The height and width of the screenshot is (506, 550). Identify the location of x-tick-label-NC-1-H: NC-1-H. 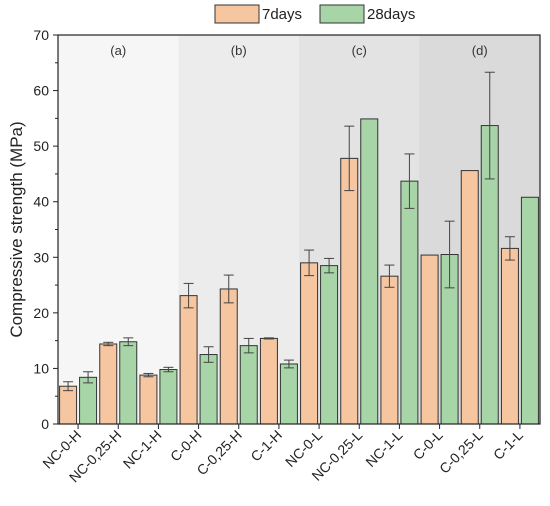
(142, 449).